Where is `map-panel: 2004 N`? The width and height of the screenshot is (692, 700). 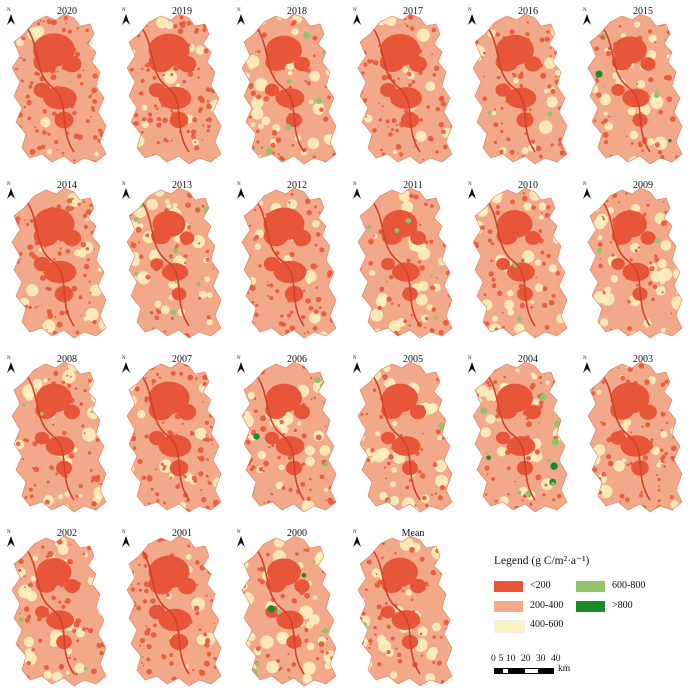 map-panel: 2004 N is located at coordinates (519, 435).